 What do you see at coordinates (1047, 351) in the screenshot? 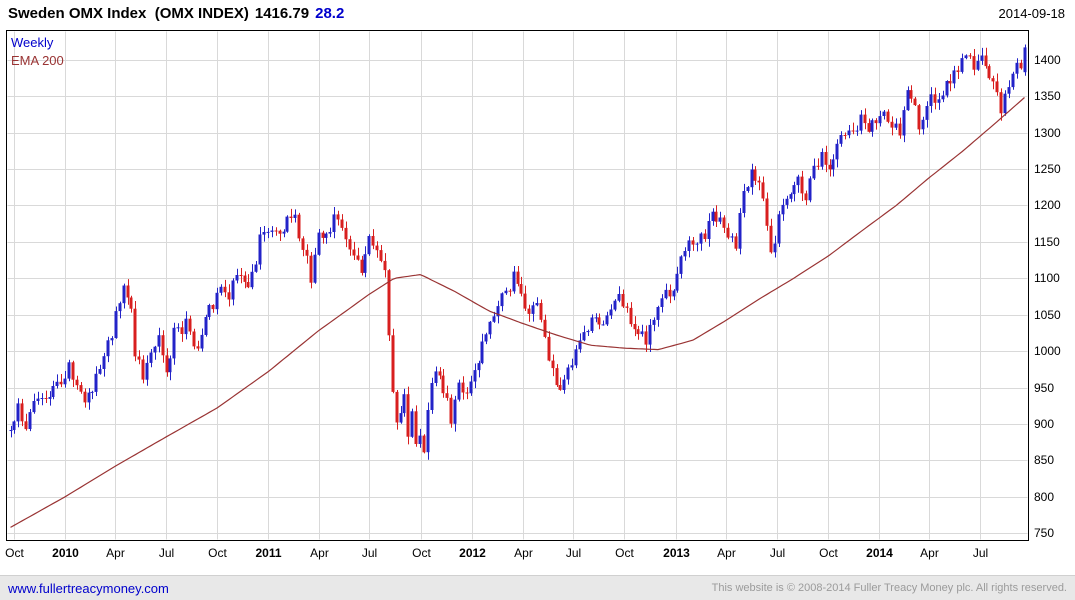
I see `y-axis-label: 1000` at bounding box center [1047, 351].